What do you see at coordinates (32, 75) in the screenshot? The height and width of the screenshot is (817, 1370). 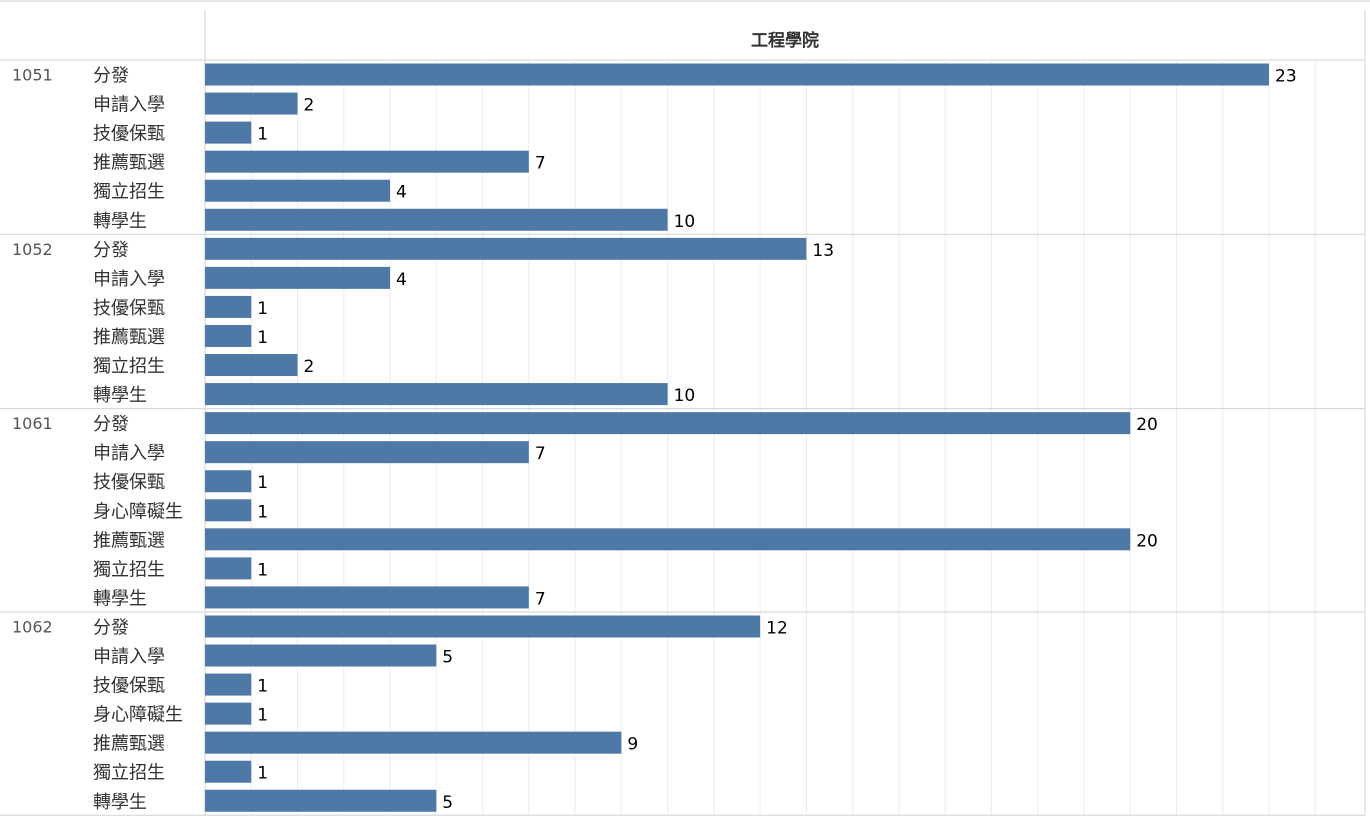 I see `year-label: 1051` at bounding box center [32, 75].